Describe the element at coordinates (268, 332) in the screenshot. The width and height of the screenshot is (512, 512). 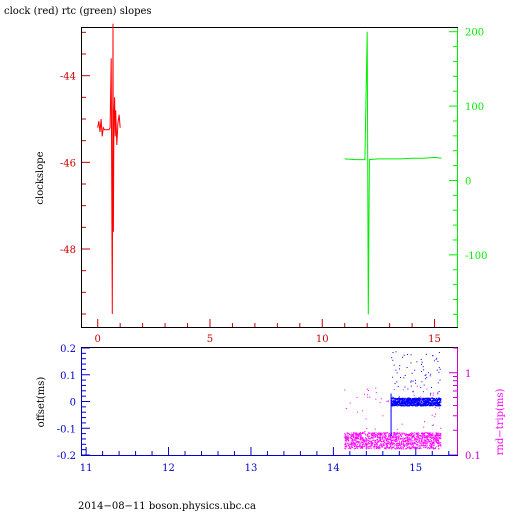
I see `top-x-axis: 0 5 10 15` at that location.